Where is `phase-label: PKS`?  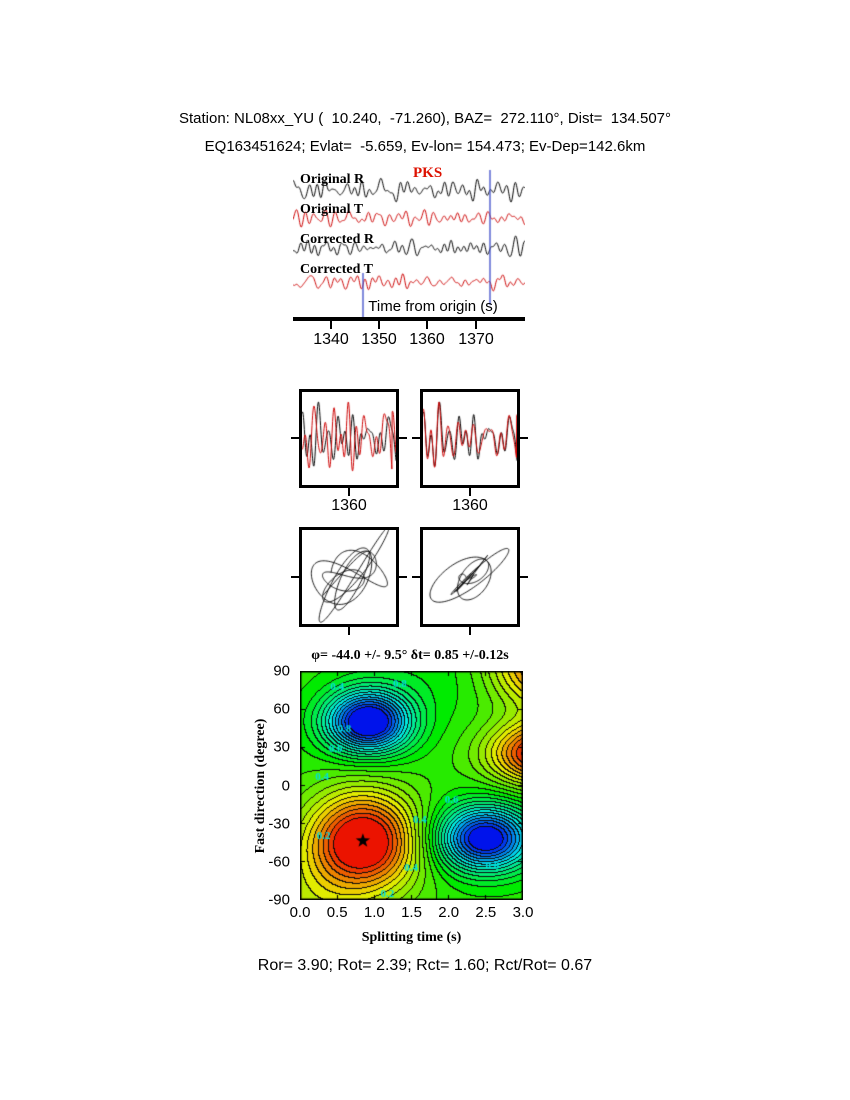
phase-label: PKS is located at coordinates (428, 173).